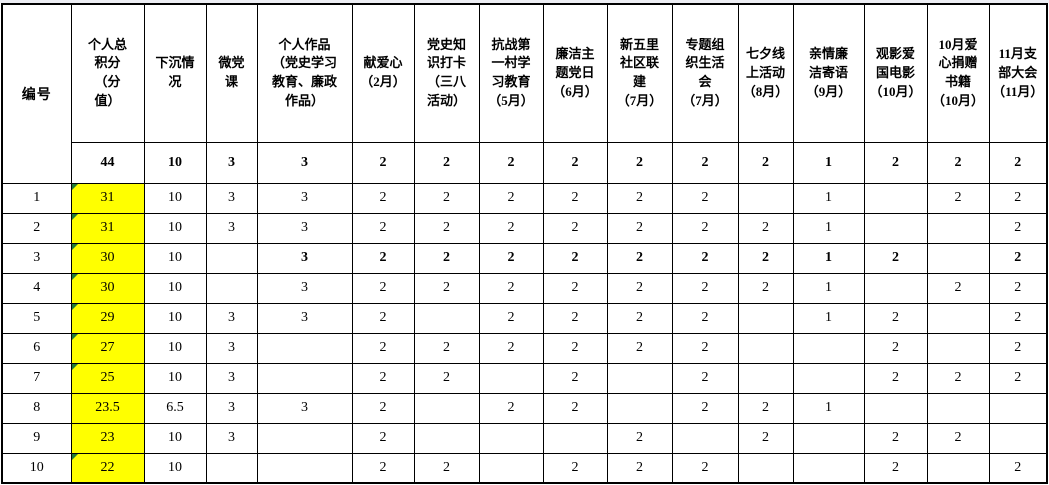 The height and width of the screenshot is (485, 1049). I want to click on total-score-cell: 22, so click(107, 468).